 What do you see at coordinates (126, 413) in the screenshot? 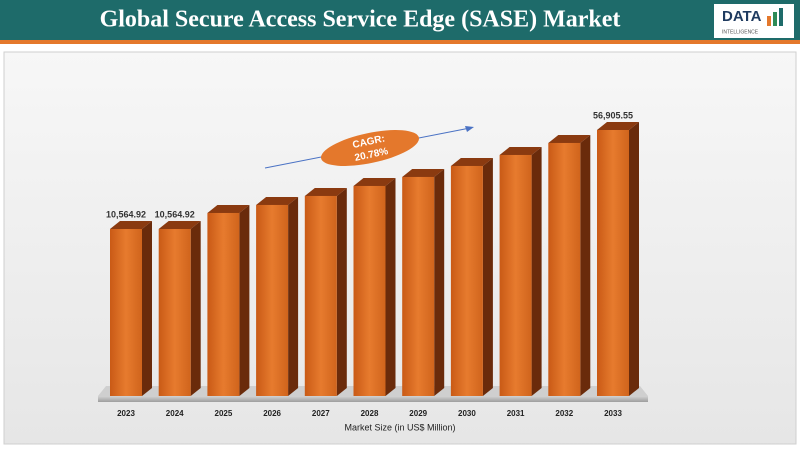
I see `x-tick-label: 2023` at bounding box center [126, 413].